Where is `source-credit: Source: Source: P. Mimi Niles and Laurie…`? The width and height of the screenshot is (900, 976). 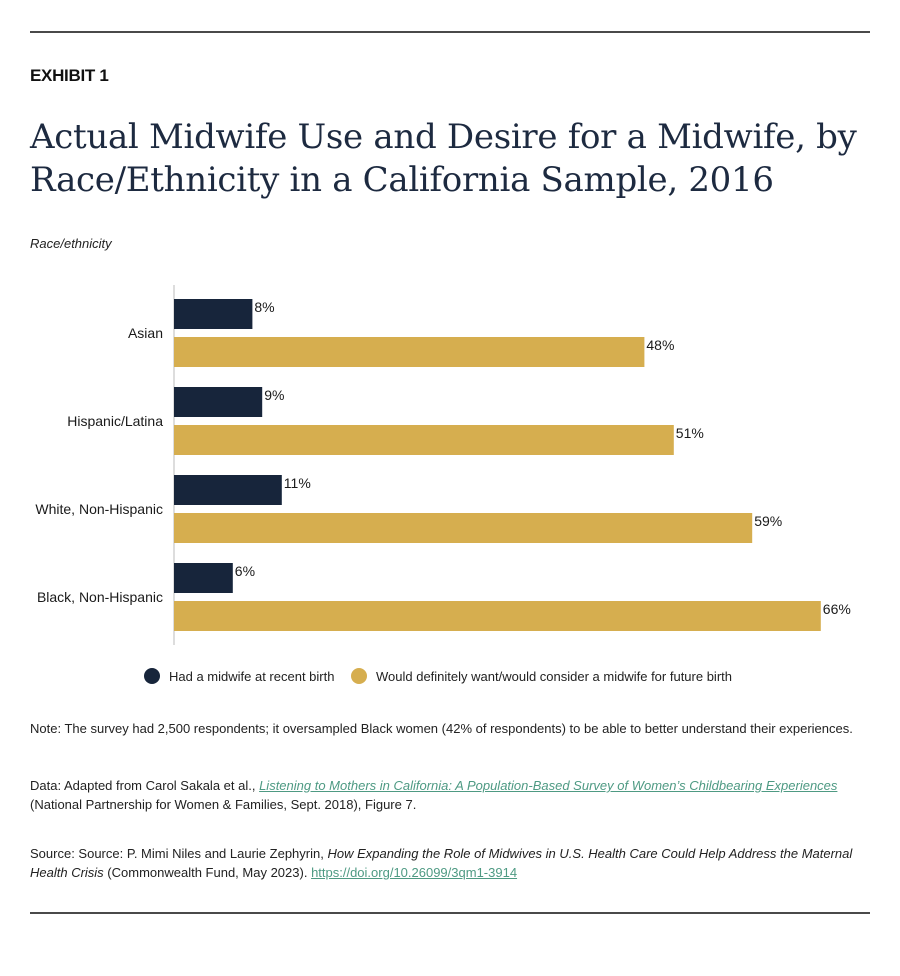 source-credit: Source: Source: P. Mimi Niles and Laurie… is located at coordinates (450, 863).